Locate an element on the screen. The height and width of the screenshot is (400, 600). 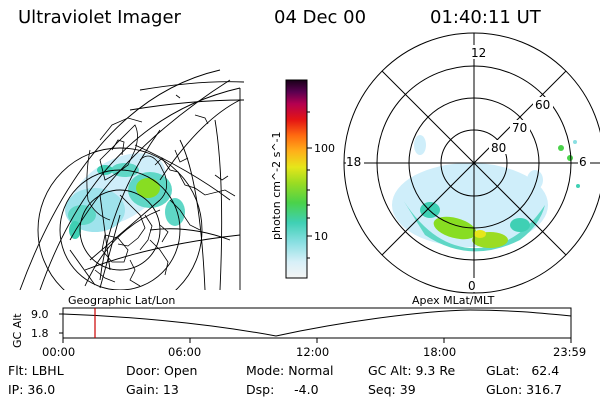
time-tick-0000: 00:00 is located at coordinates (58, 352).